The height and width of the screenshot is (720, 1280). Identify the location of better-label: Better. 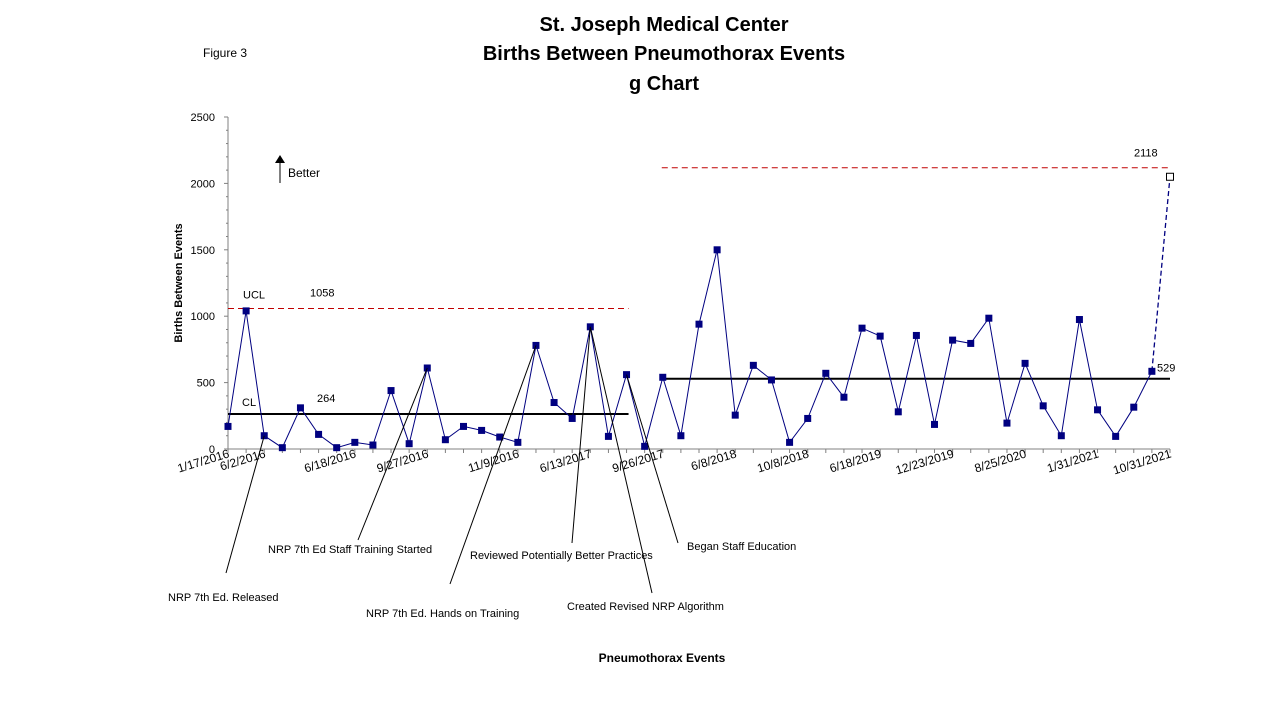
(304, 173).